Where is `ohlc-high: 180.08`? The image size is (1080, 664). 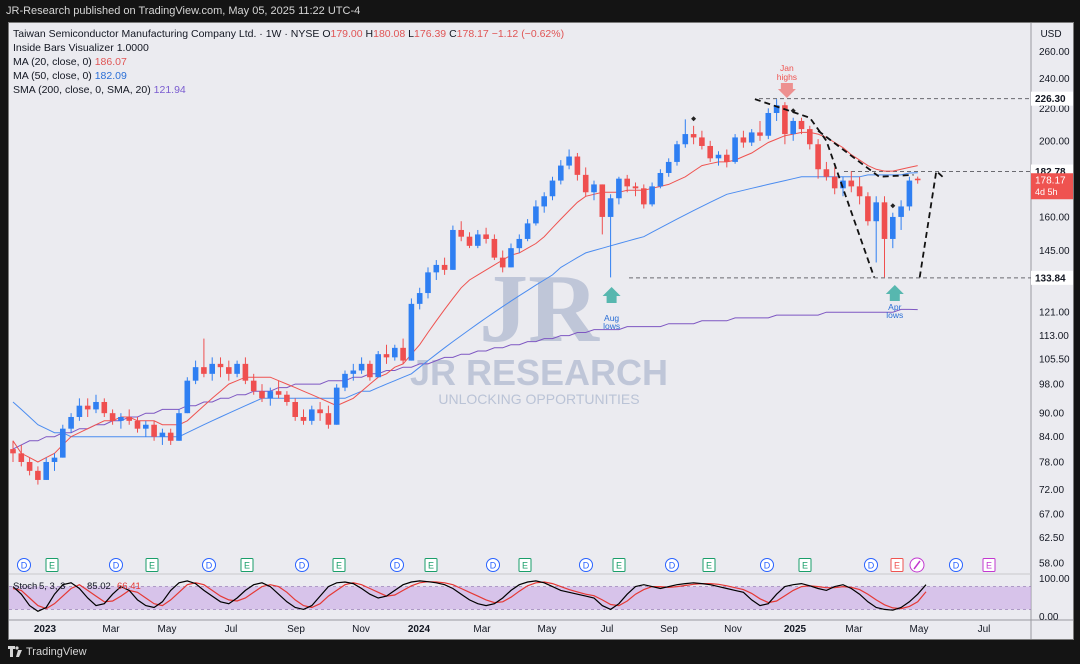
ohlc-high: 180.08 is located at coordinates (389, 34).